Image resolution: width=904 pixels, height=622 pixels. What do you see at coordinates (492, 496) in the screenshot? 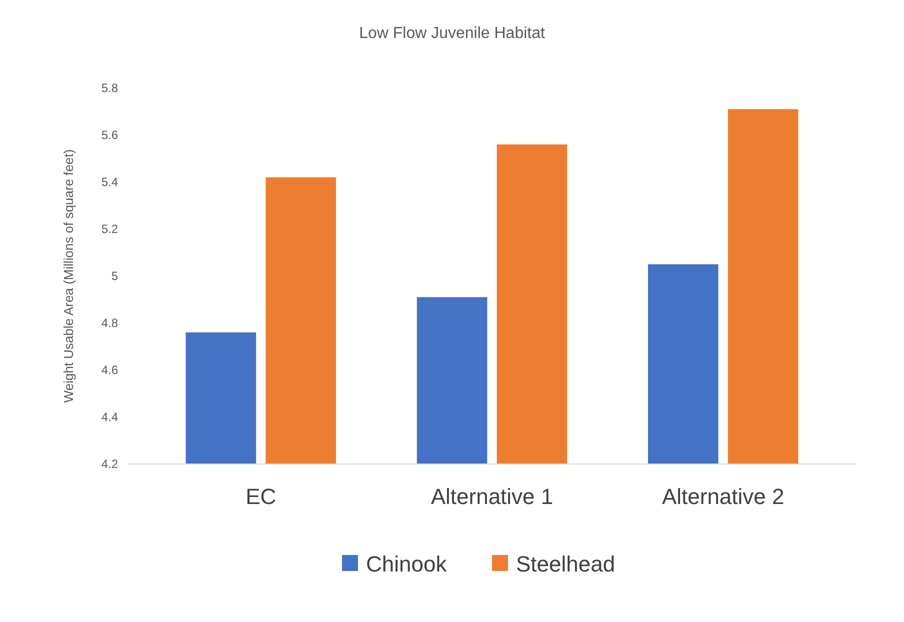
I see `x-tick-label: Alternative 1` at bounding box center [492, 496].